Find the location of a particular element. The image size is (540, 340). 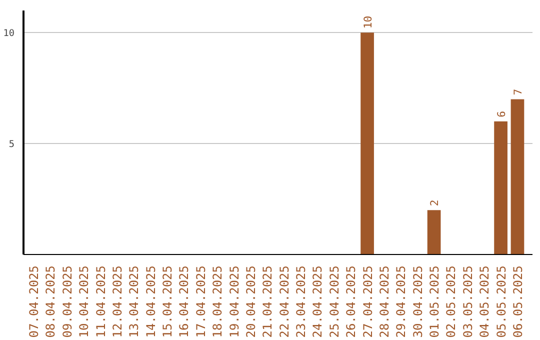

x-tick-label: 16.04.2025 is located at coordinates (184, 301).